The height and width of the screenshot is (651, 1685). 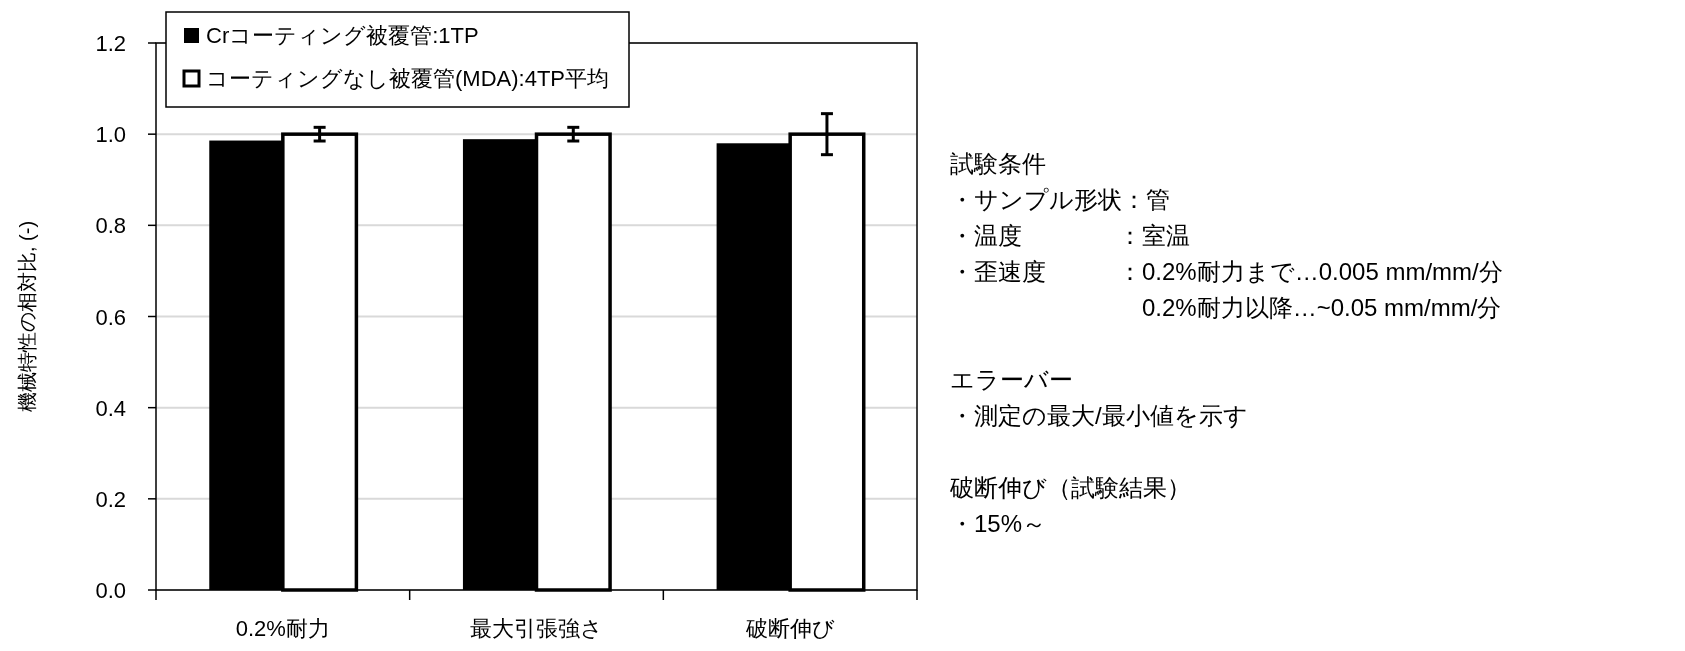 I want to click on y-tick-label: 0.2, so click(x=110, y=499).